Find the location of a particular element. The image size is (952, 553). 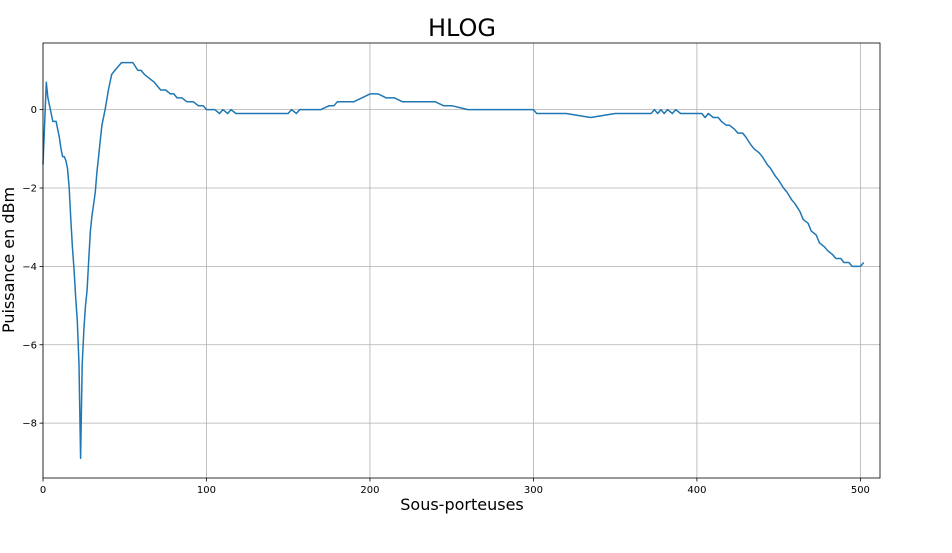

y-tick-label: −6 is located at coordinates (29, 345).